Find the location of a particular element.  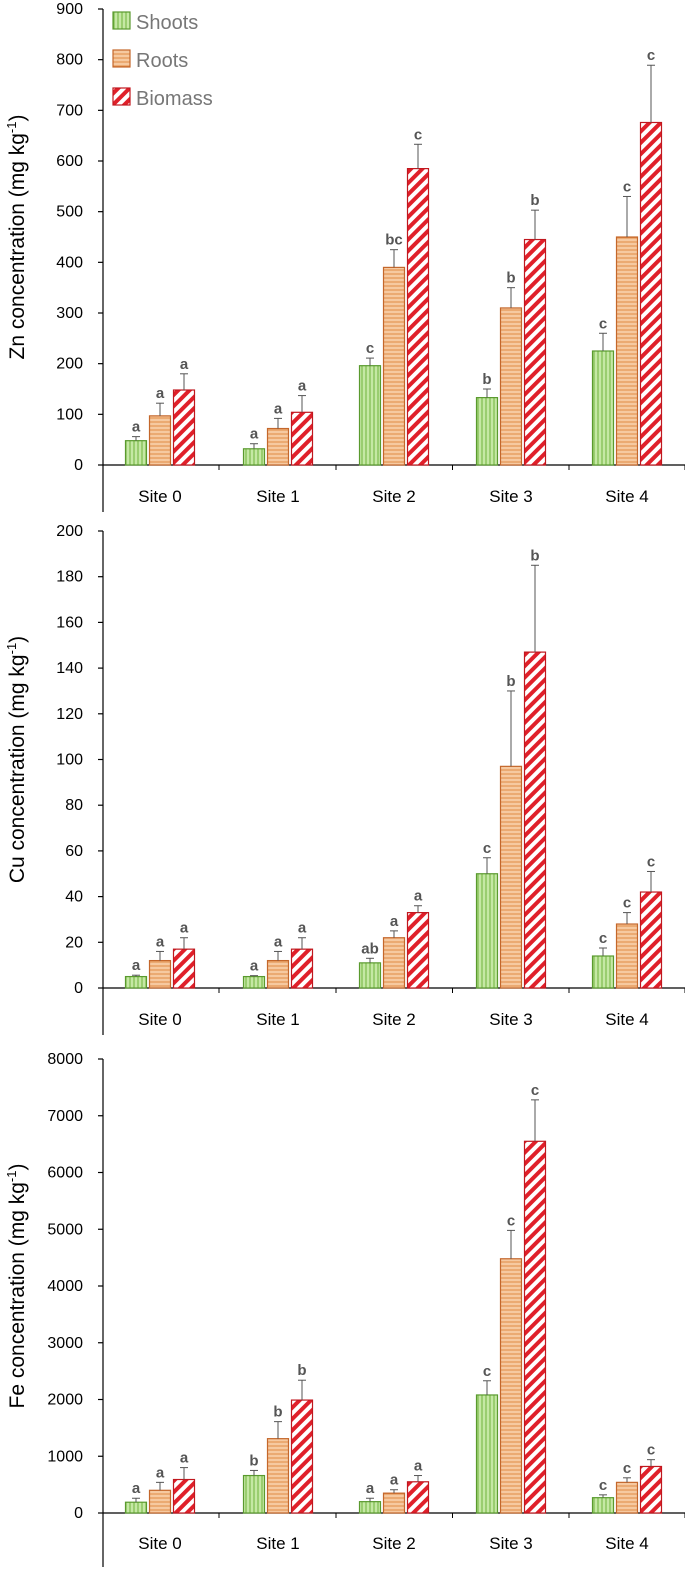

cu-sig-letter-roots-1: a is located at coordinates (278, 941).